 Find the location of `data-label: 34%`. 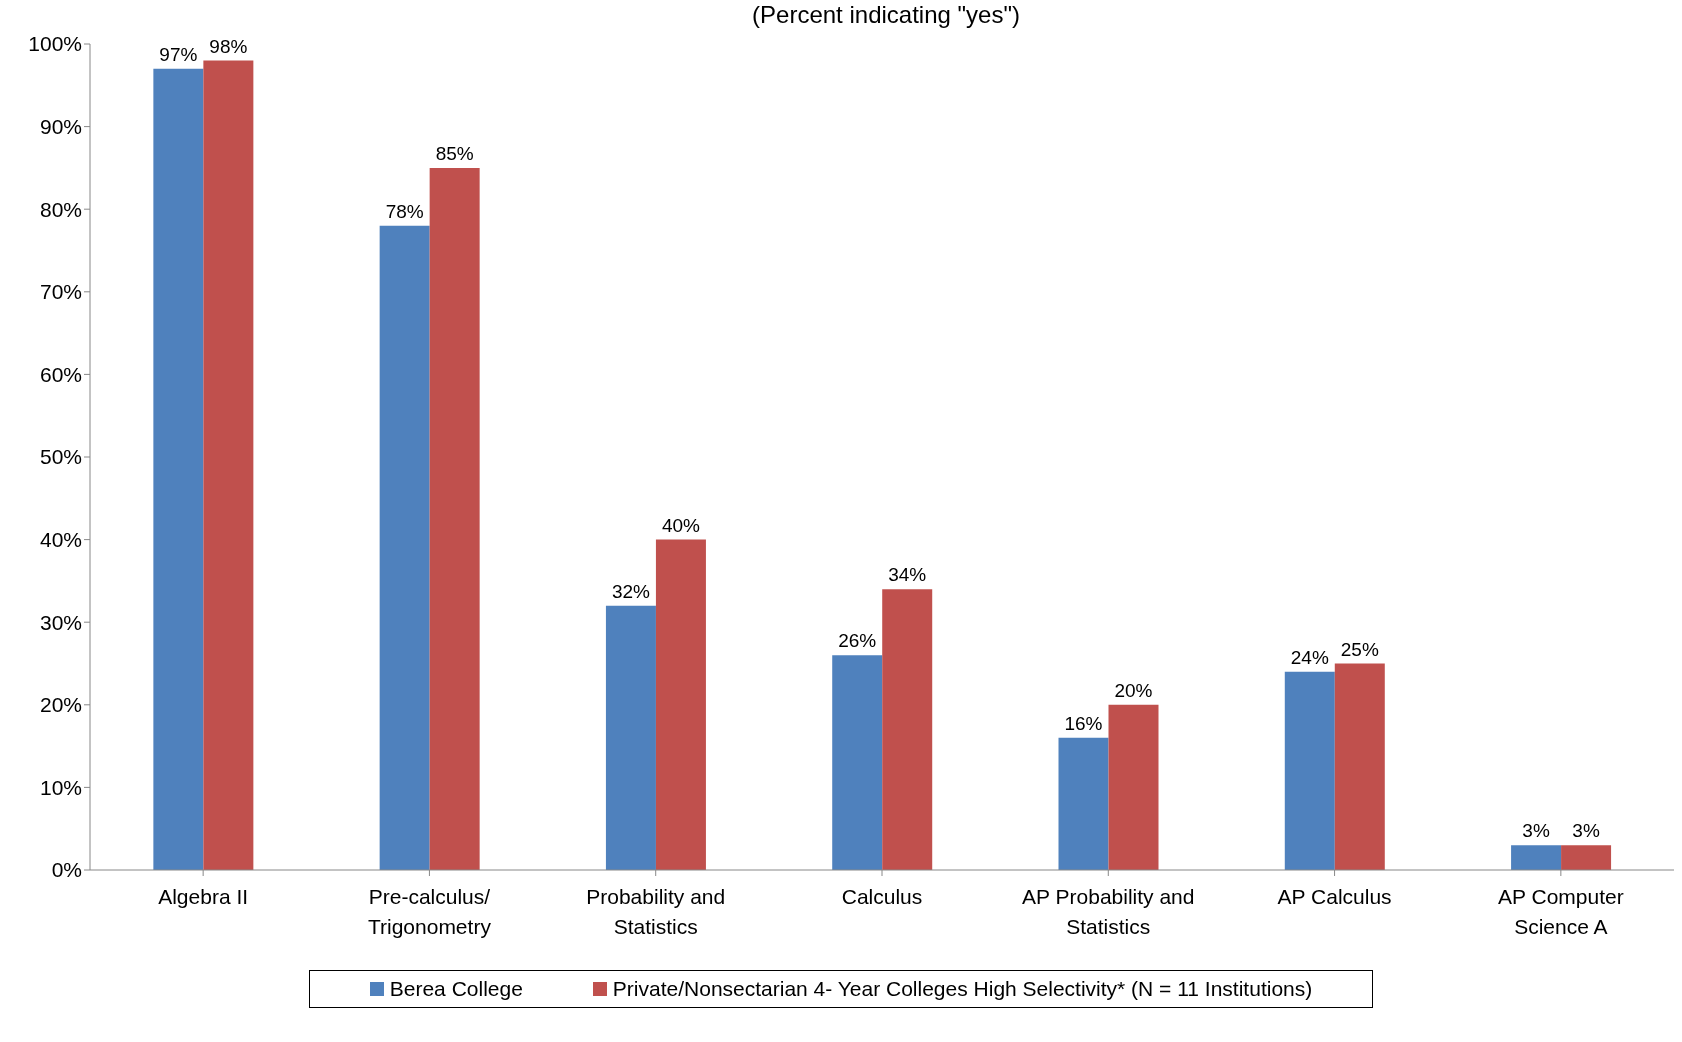

data-label: 34% is located at coordinates (907, 575).